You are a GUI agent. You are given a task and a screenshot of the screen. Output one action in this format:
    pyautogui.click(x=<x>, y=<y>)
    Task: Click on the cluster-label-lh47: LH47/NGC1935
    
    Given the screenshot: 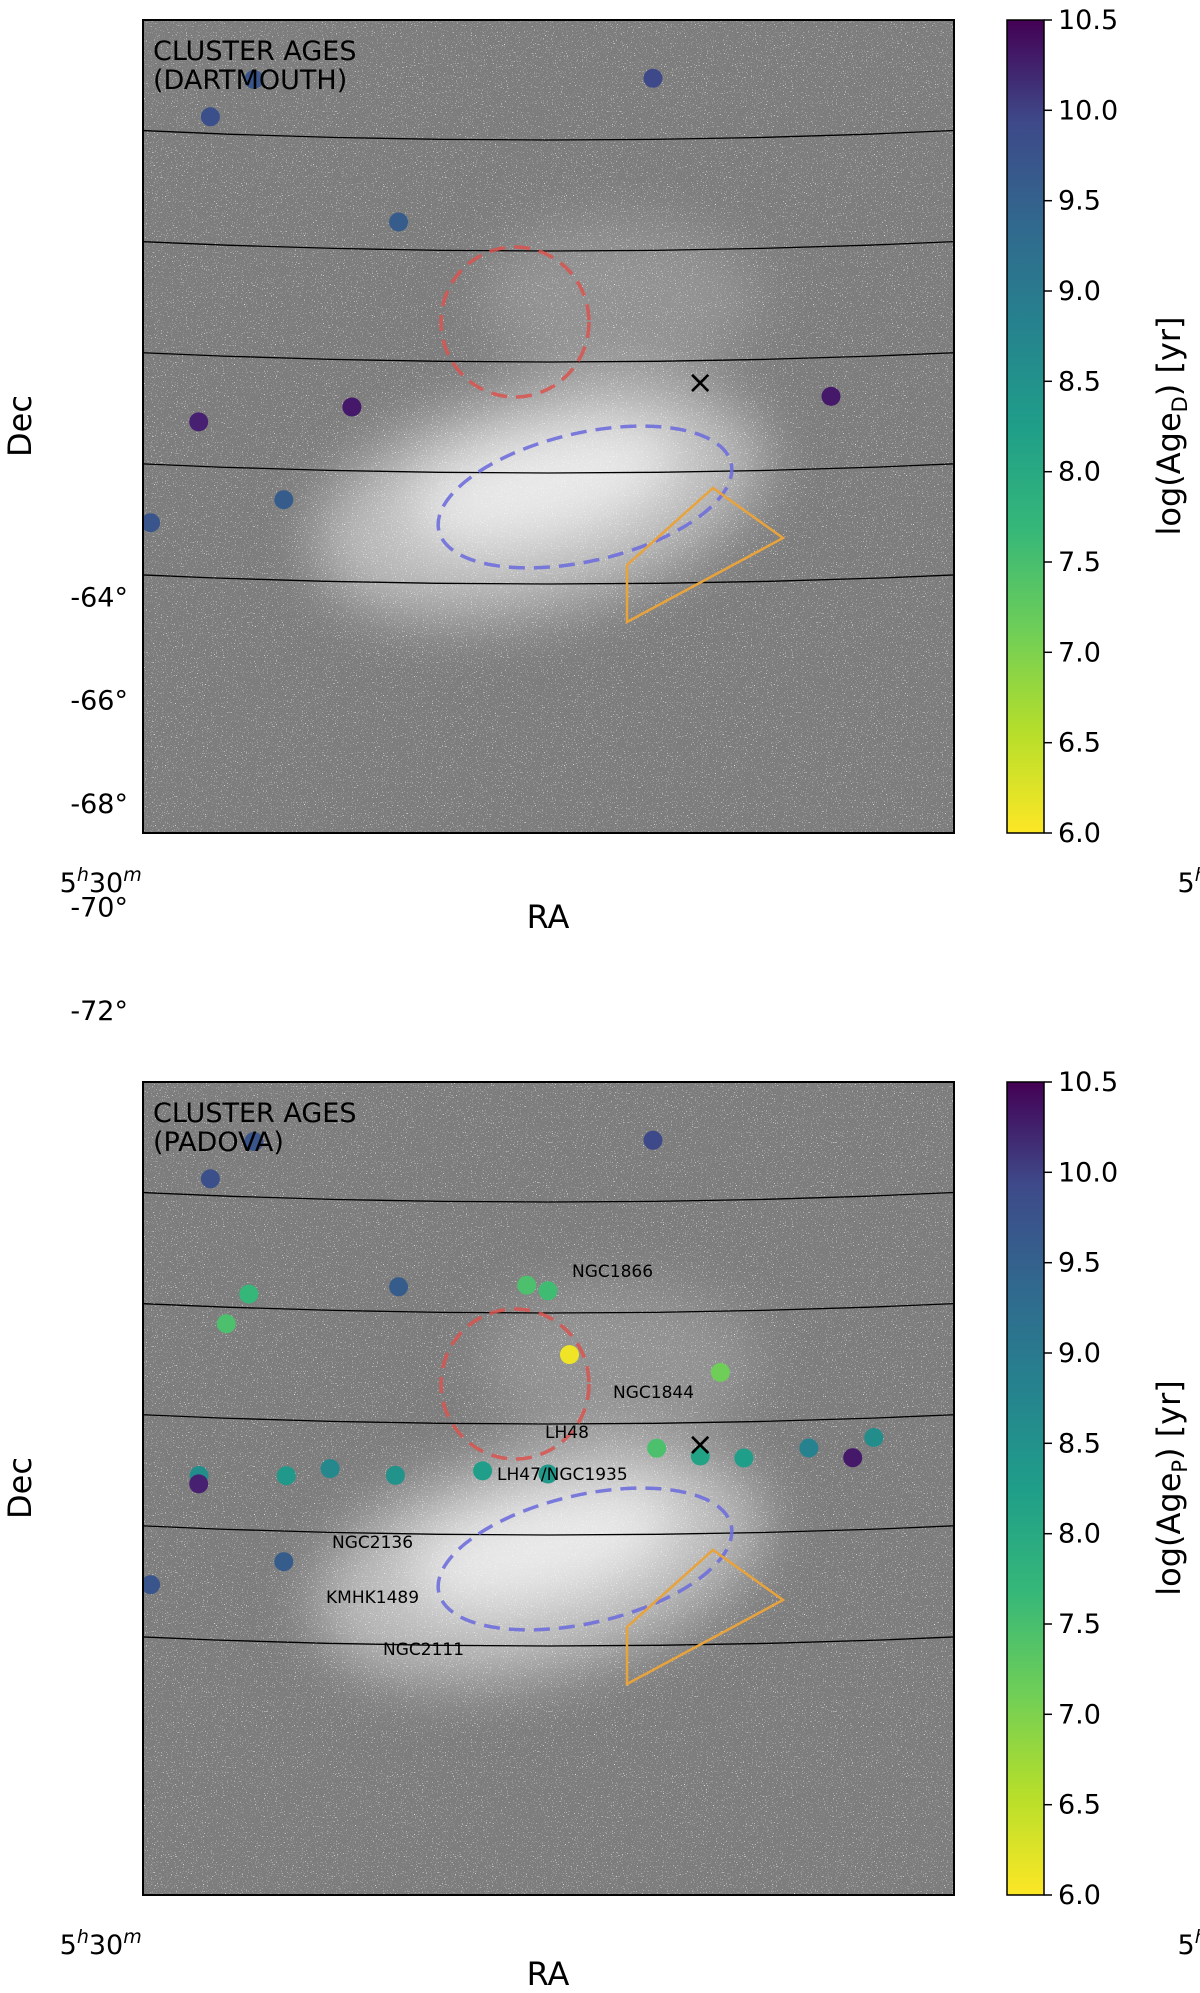 What is the action you would take?
    pyautogui.click(x=562, y=1475)
    